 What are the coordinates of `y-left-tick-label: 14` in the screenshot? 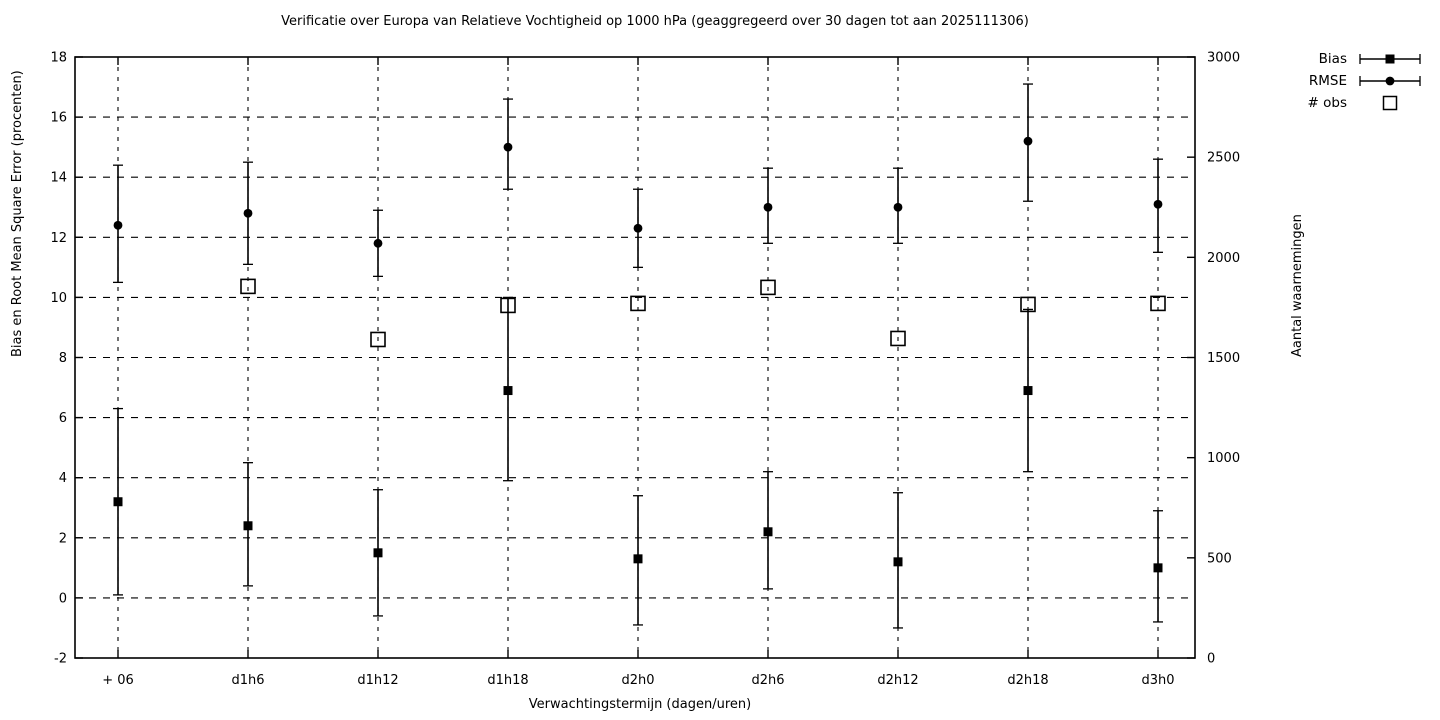 It's located at (58, 178).